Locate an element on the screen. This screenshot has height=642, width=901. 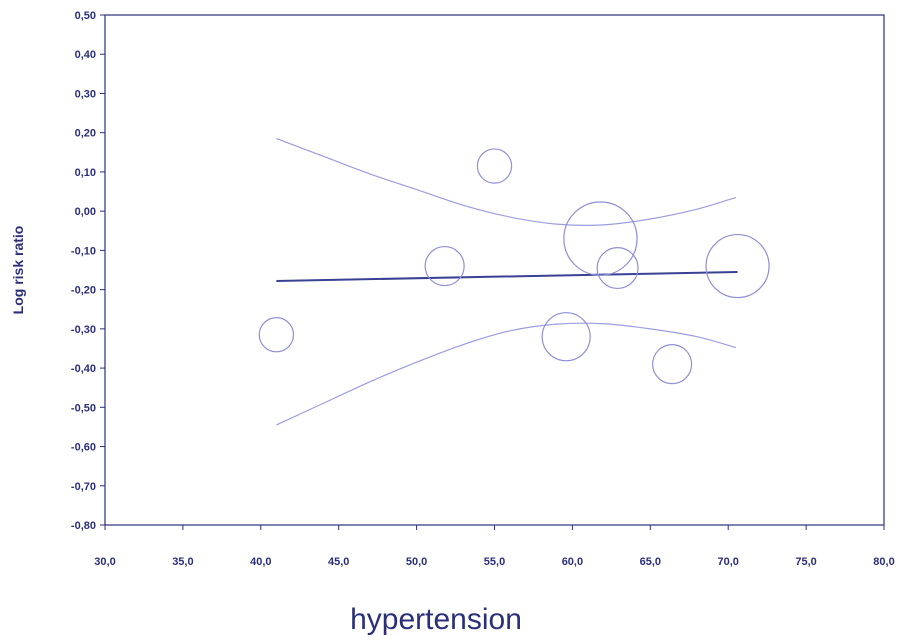
x-tick-label: 35,0 is located at coordinates (182, 562).